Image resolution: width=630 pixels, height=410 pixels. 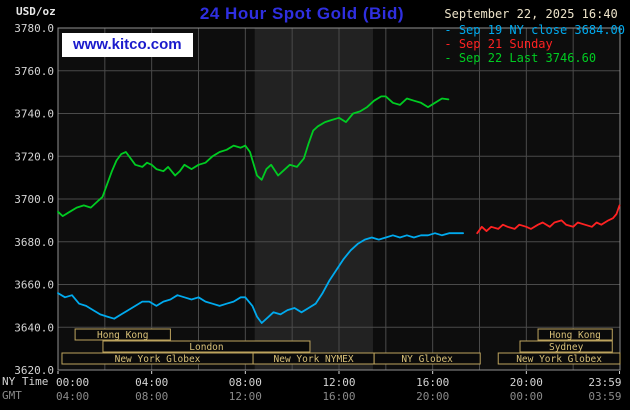 I want to click on y-axis-label: 3680.0, so click(x=34, y=242).